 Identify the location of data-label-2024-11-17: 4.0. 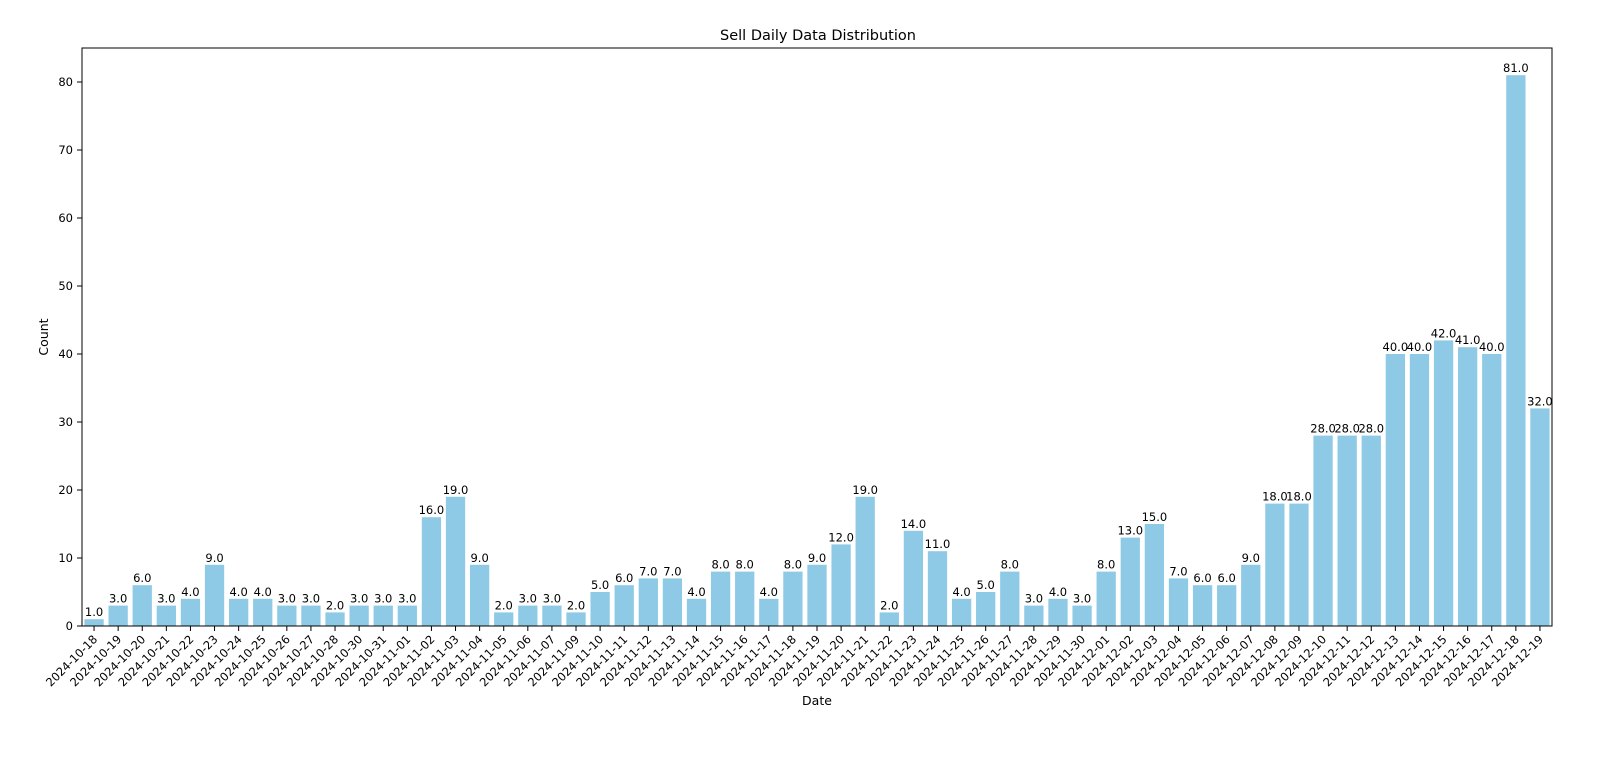
(769, 592).